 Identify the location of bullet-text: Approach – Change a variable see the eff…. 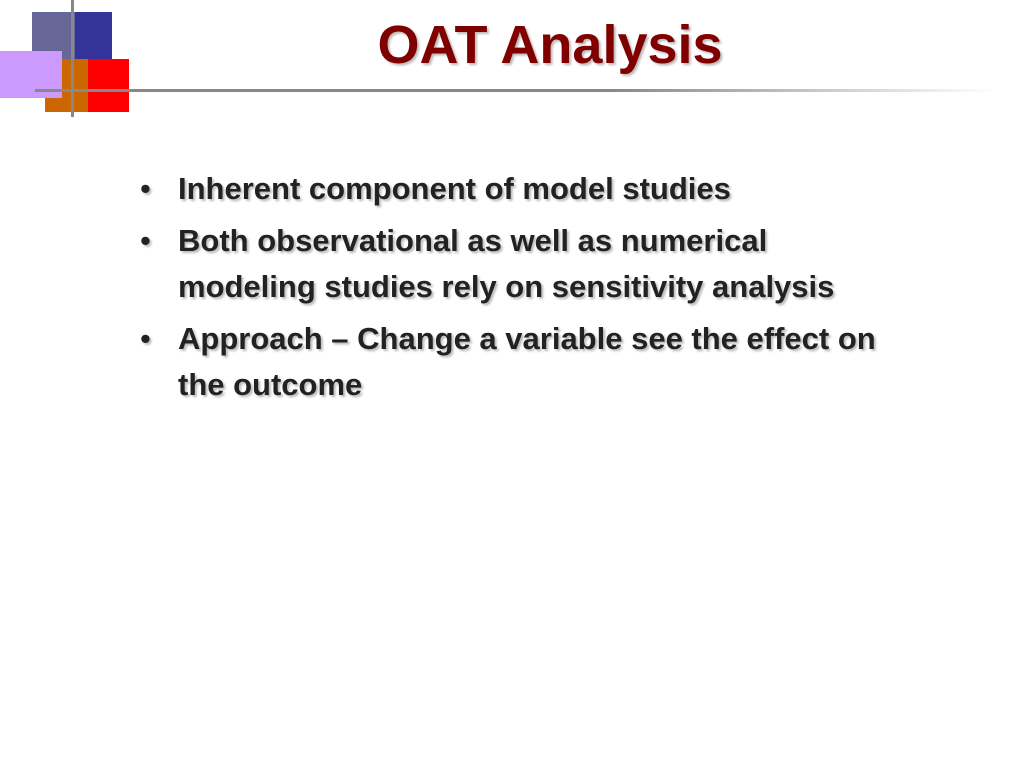
(527, 361).